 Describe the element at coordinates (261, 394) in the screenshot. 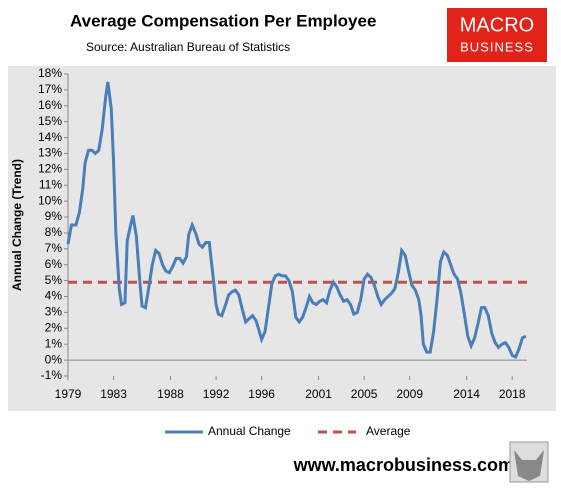

I see `x-tick-label: 1996` at that location.